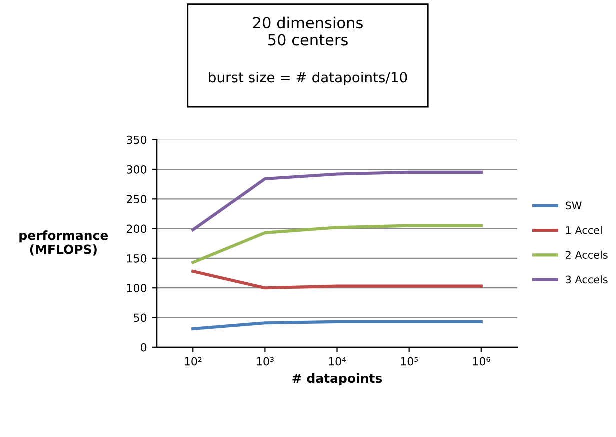 The height and width of the screenshot is (437, 616). Describe the element at coordinates (587, 280) in the screenshot. I see `legend-label: 3 Accels` at that location.